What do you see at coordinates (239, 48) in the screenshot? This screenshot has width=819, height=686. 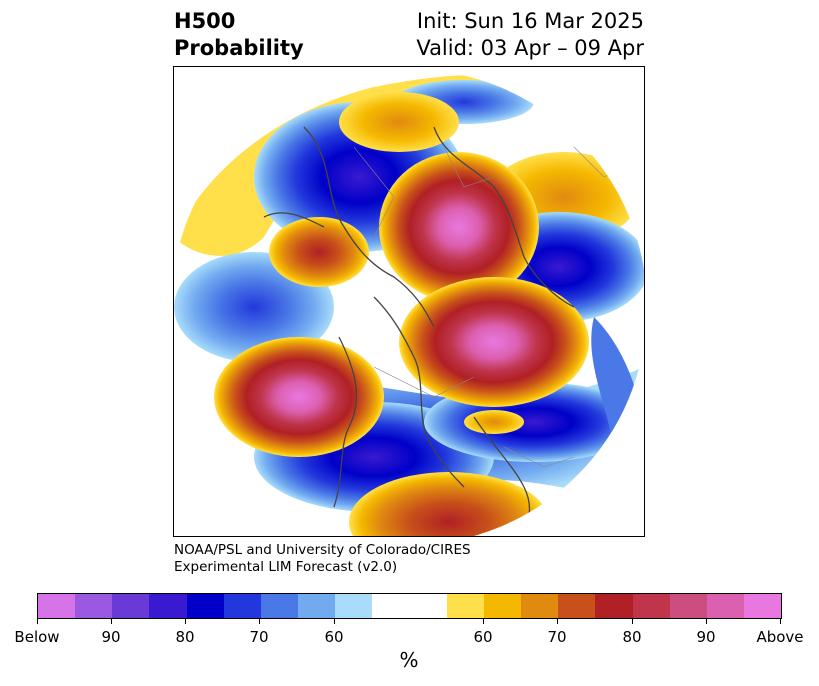 I see `title-type: Probability` at bounding box center [239, 48].